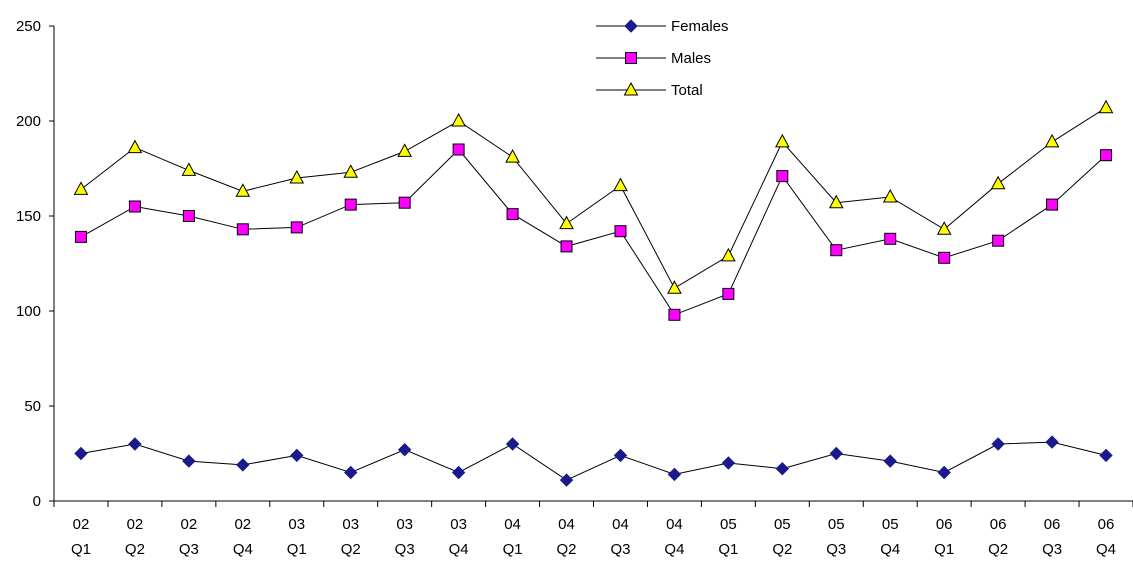 This screenshot has height=561, width=1133. What do you see at coordinates (28, 216) in the screenshot?
I see `y-tick-label: 150` at bounding box center [28, 216].